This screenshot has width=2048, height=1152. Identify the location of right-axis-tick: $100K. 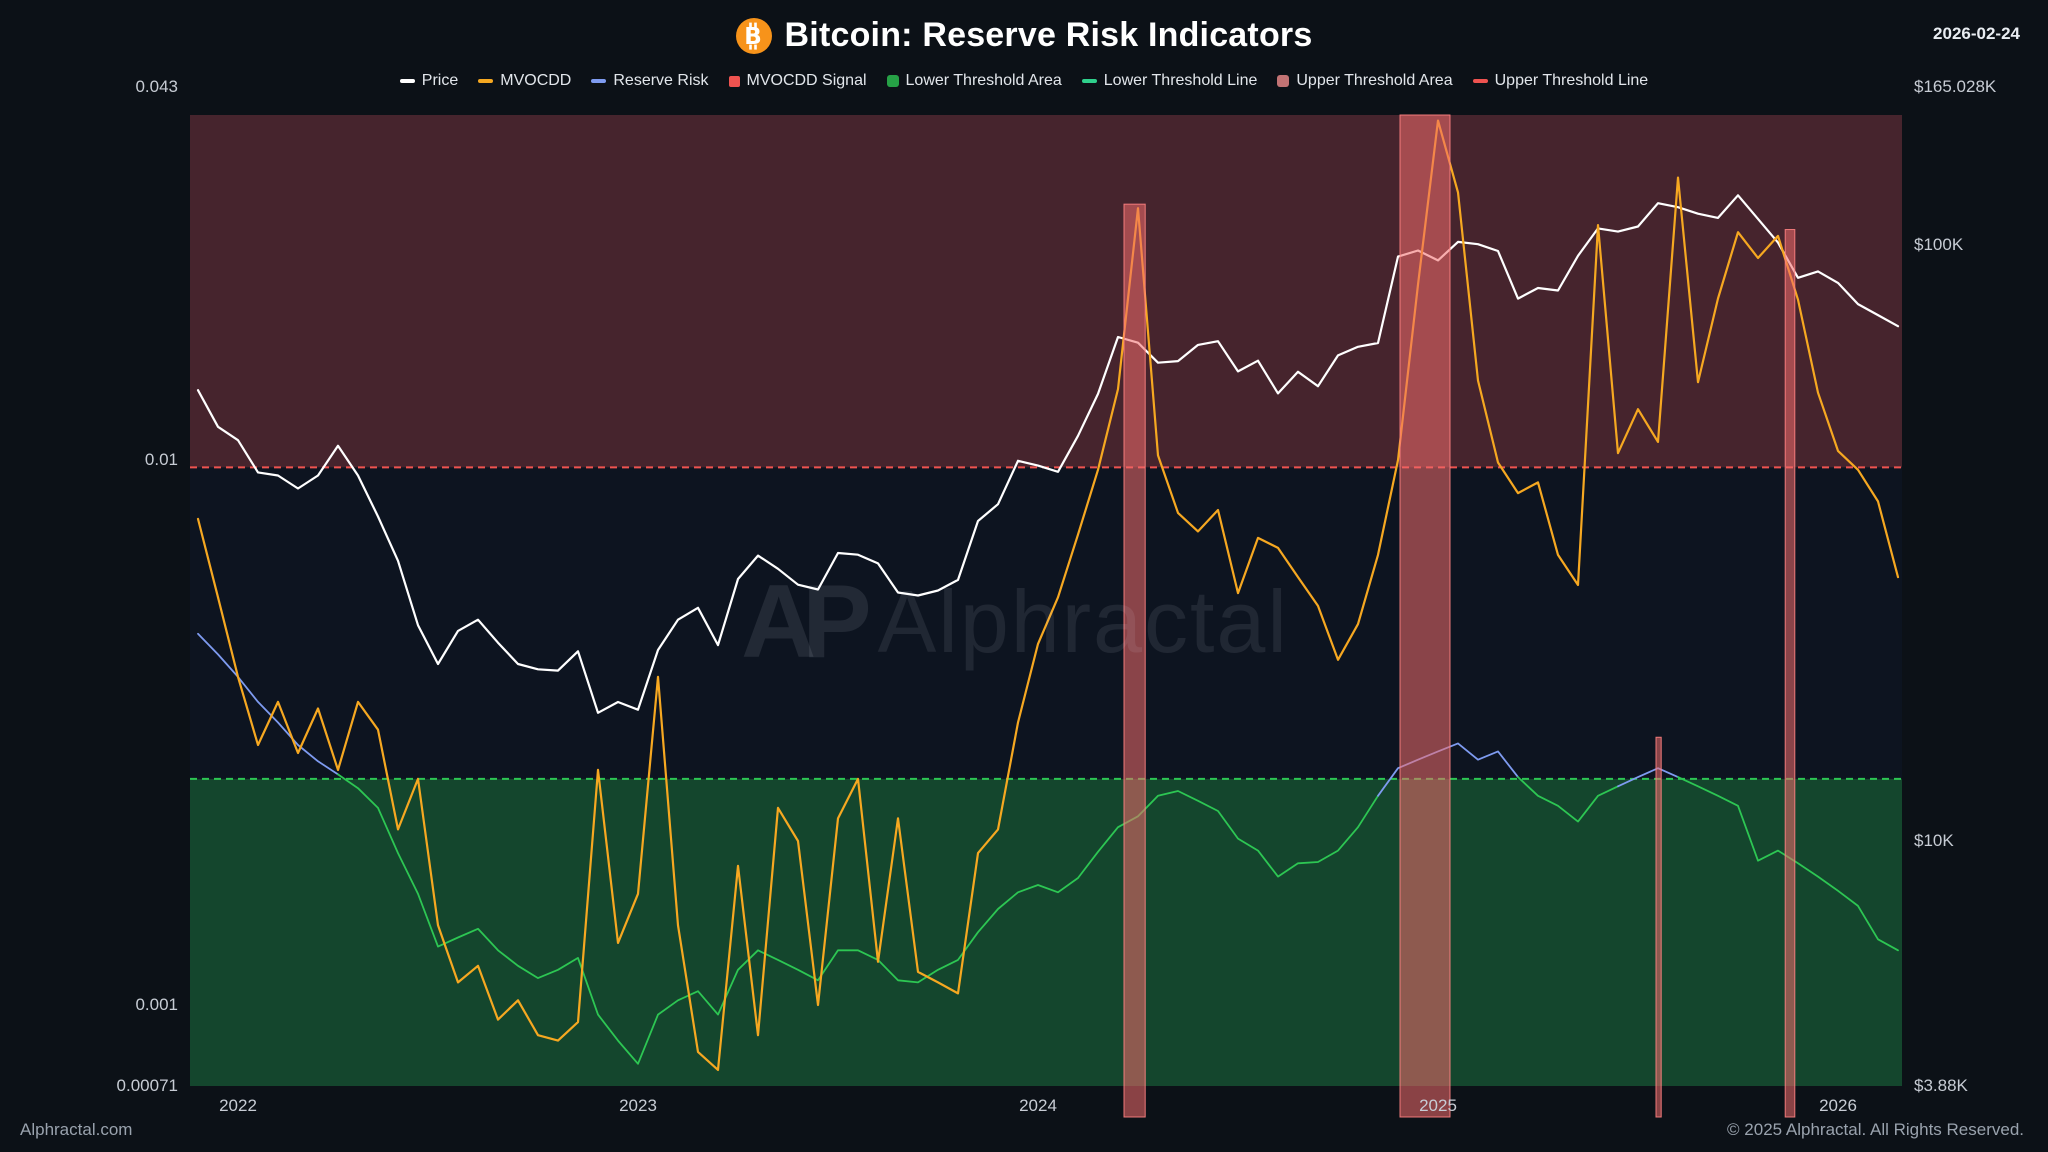
(1939, 244).